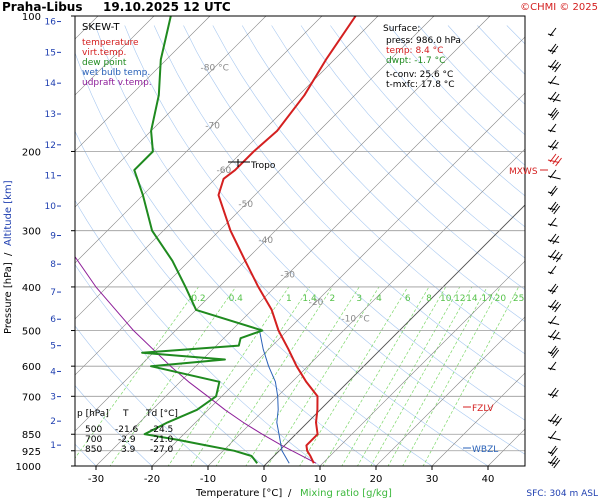 The image size is (600, 500). I want to click on table-cell: 850, so click(93, 450).